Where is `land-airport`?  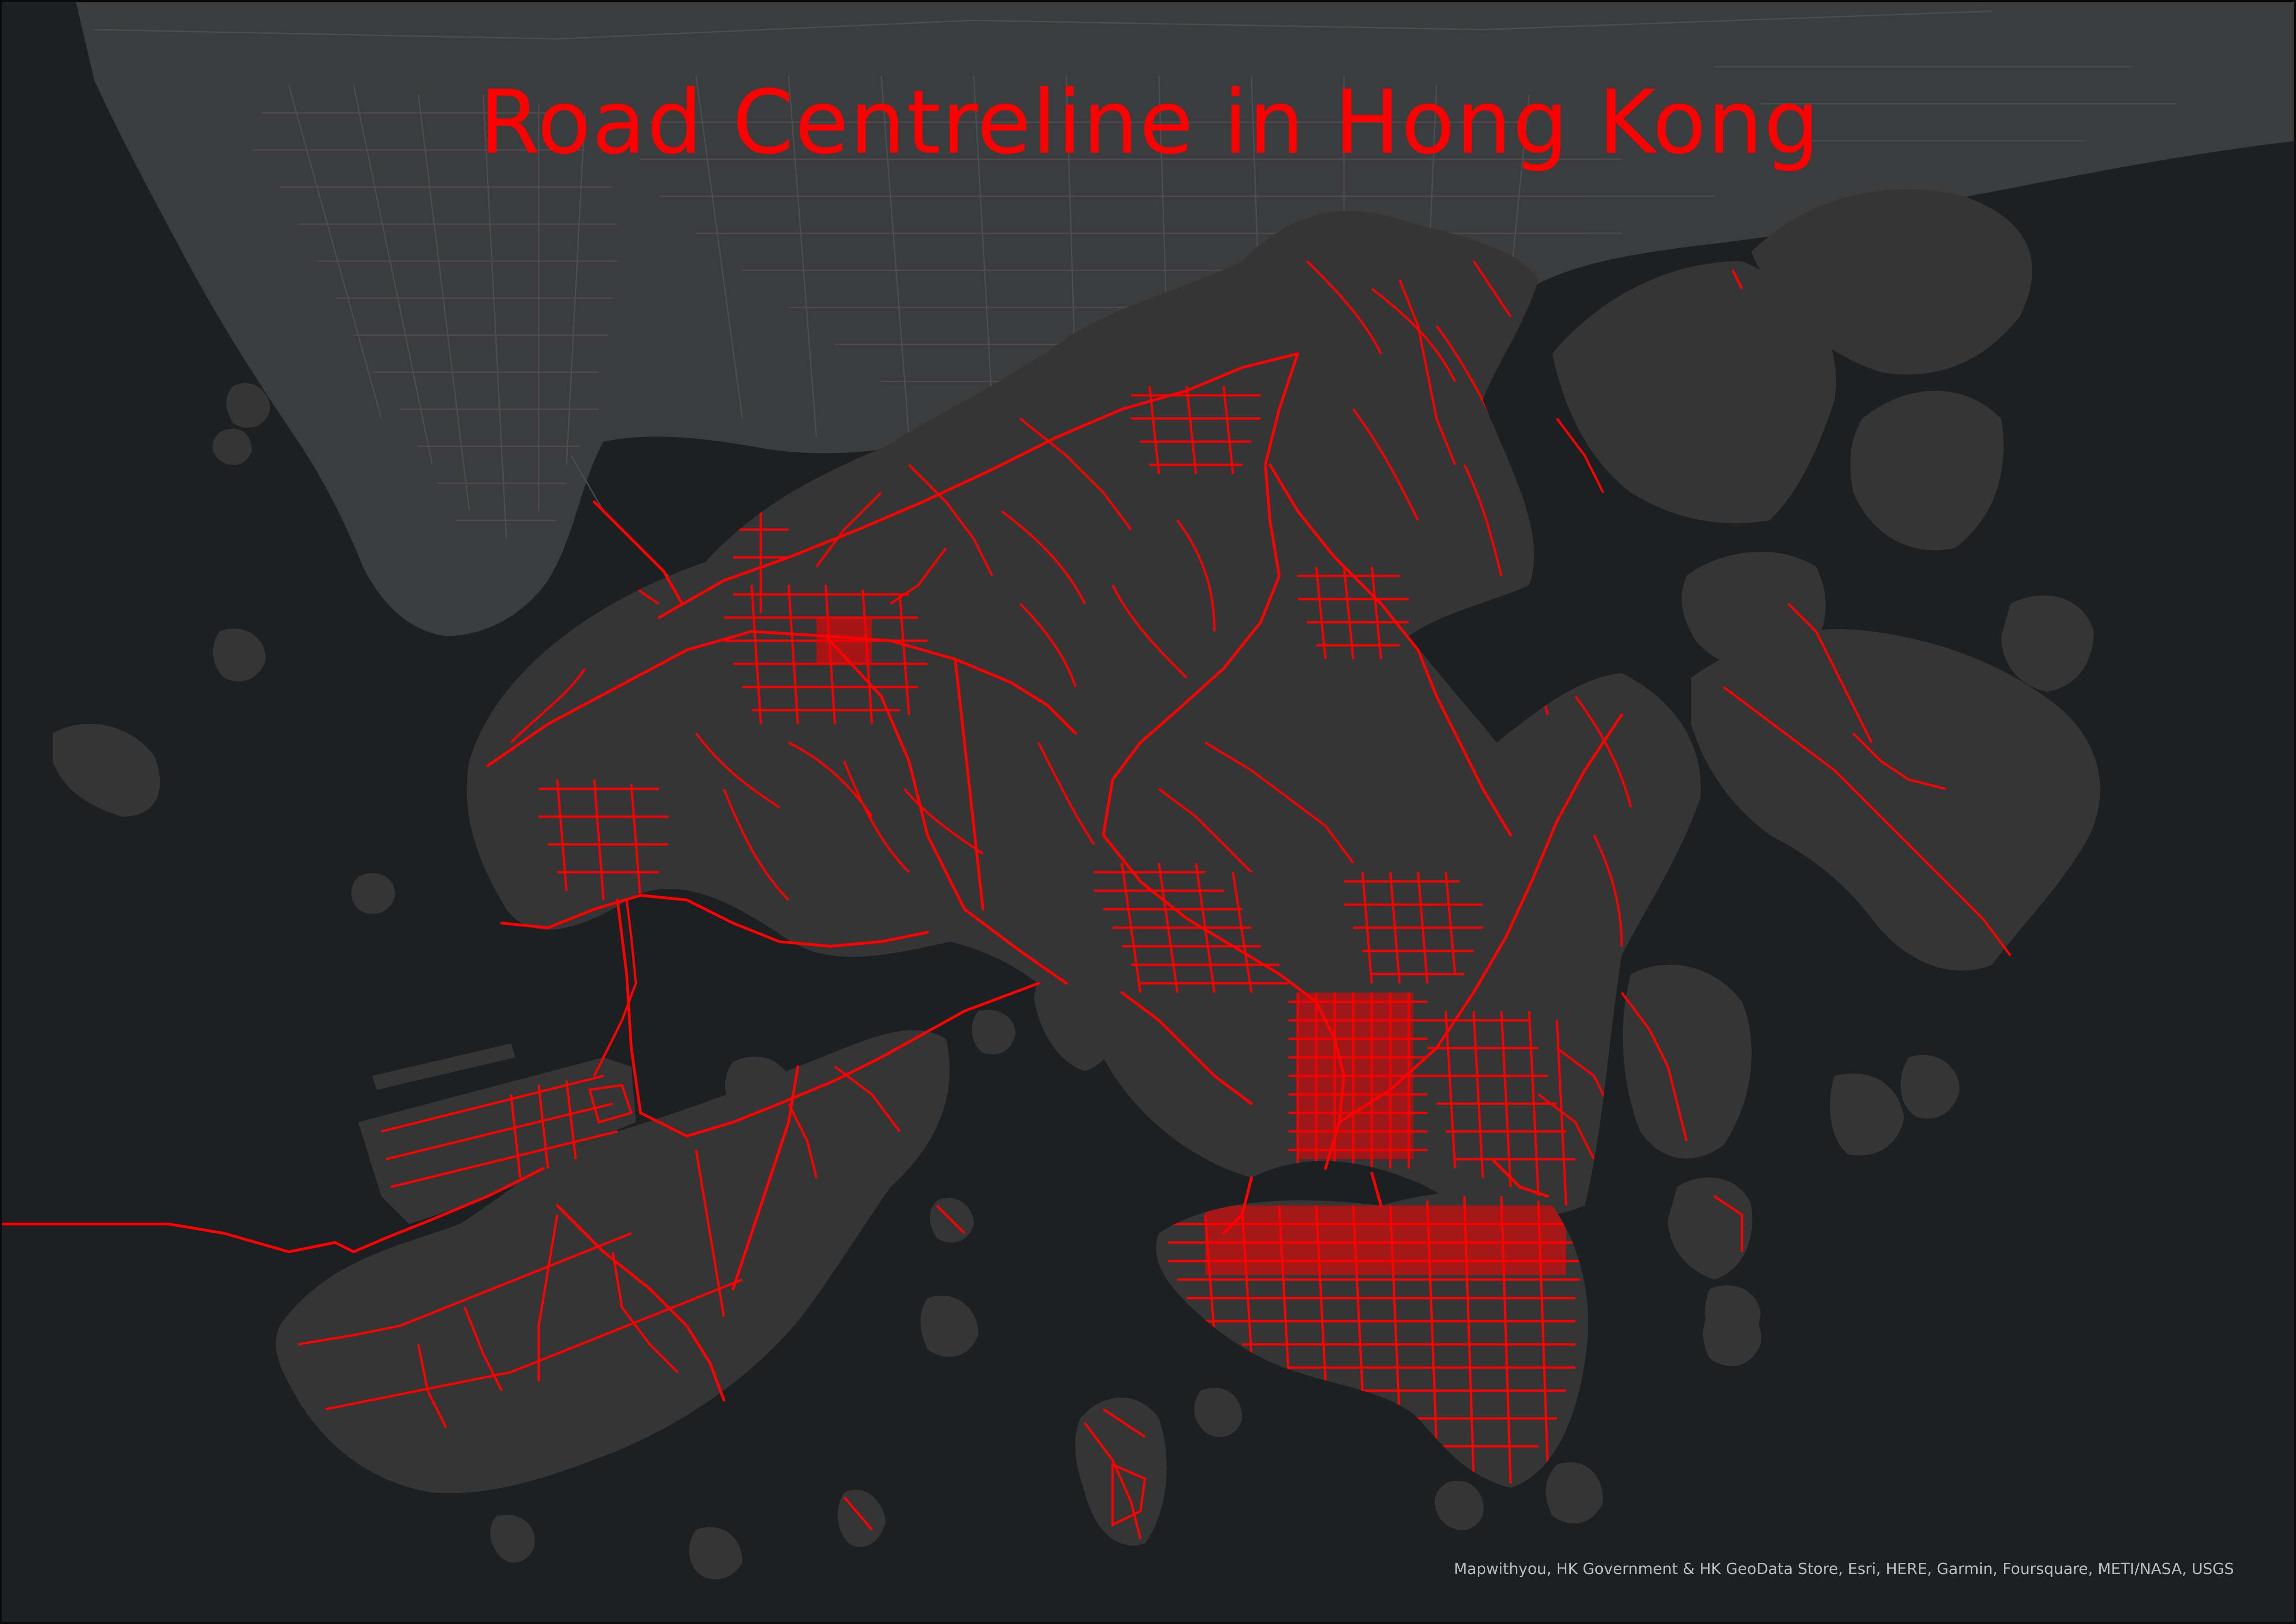 land-airport is located at coordinates (497, 1140).